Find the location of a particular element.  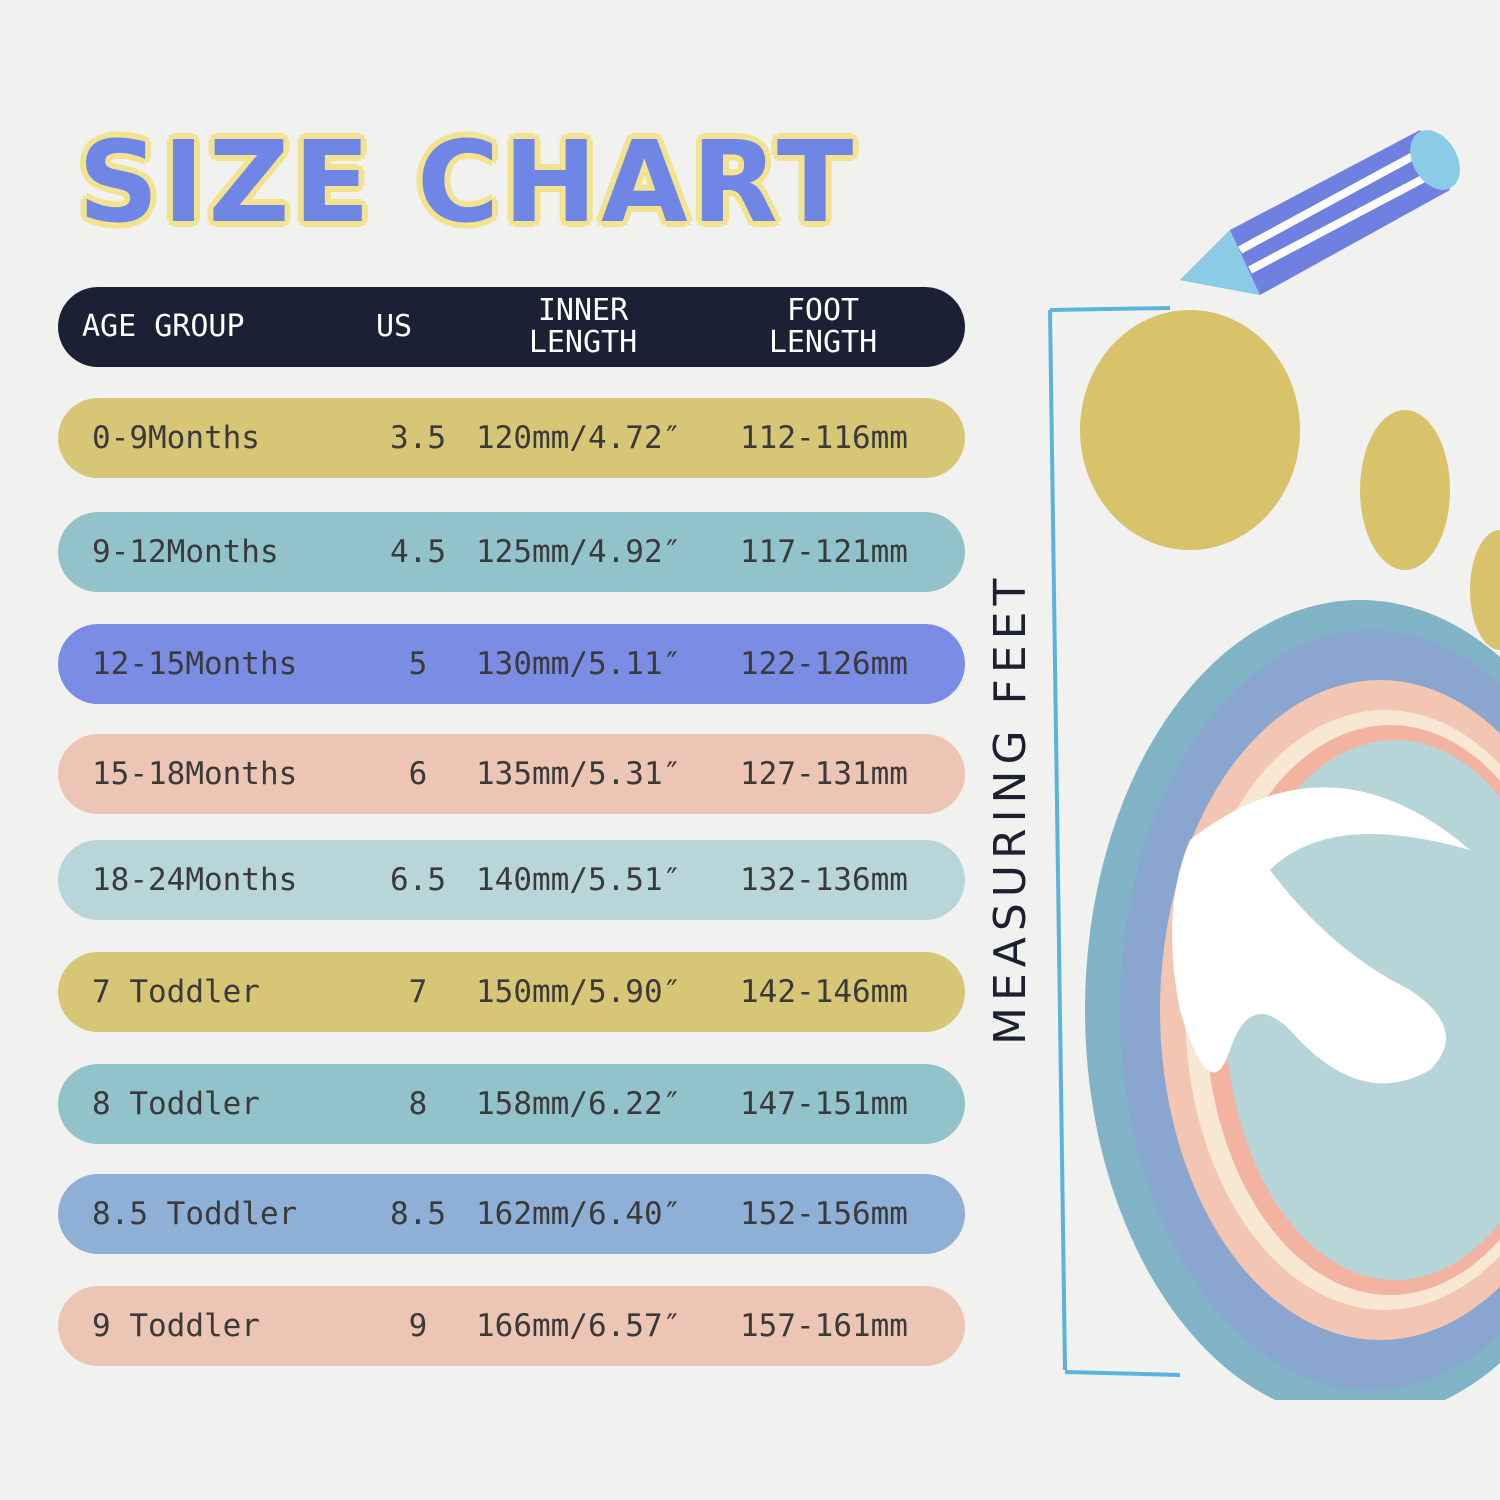

cell-foot: 152-156mm is located at coordinates (824, 1214).